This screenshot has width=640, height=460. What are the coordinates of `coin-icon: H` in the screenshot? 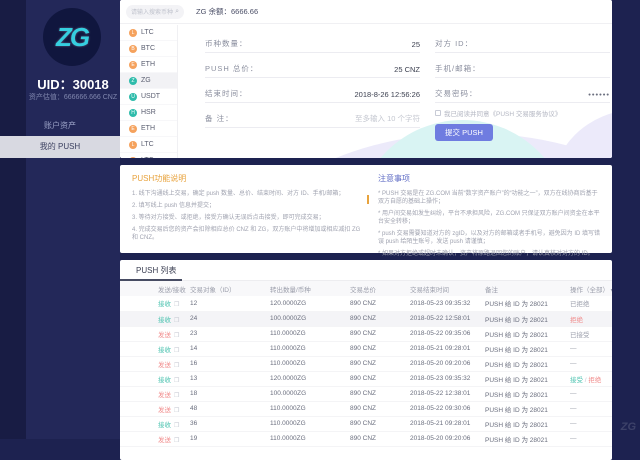 It's located at (133, 112).